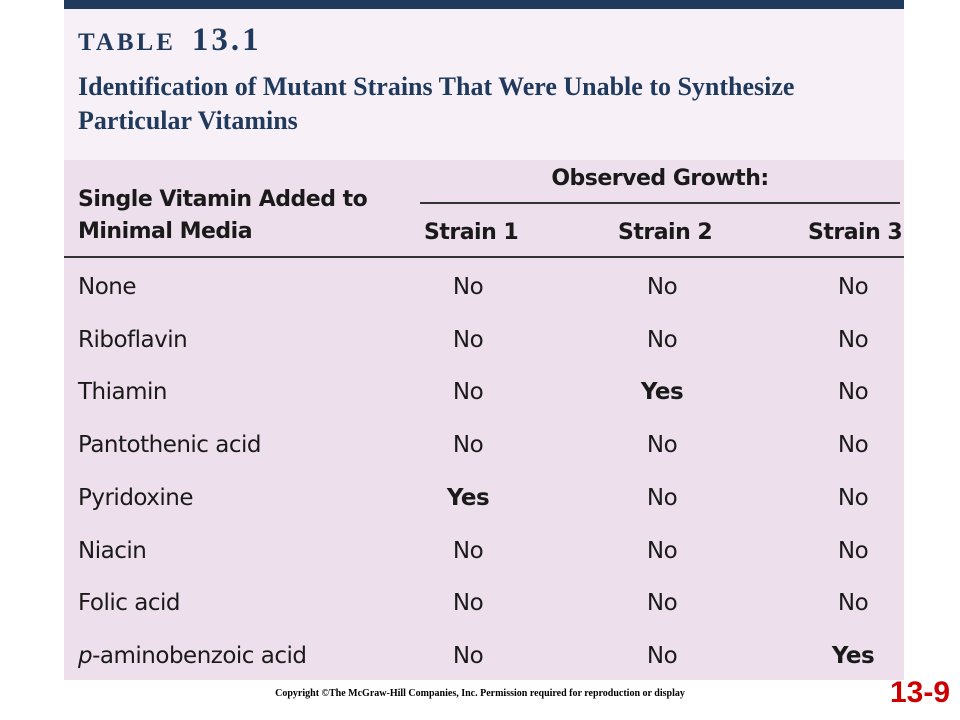 The width and height of the screenshot is (960, 720). What do you see at coordinates (919, 692) in the screenshot?
I see `slide-number: 13-9` at bounding box center [919, 692].